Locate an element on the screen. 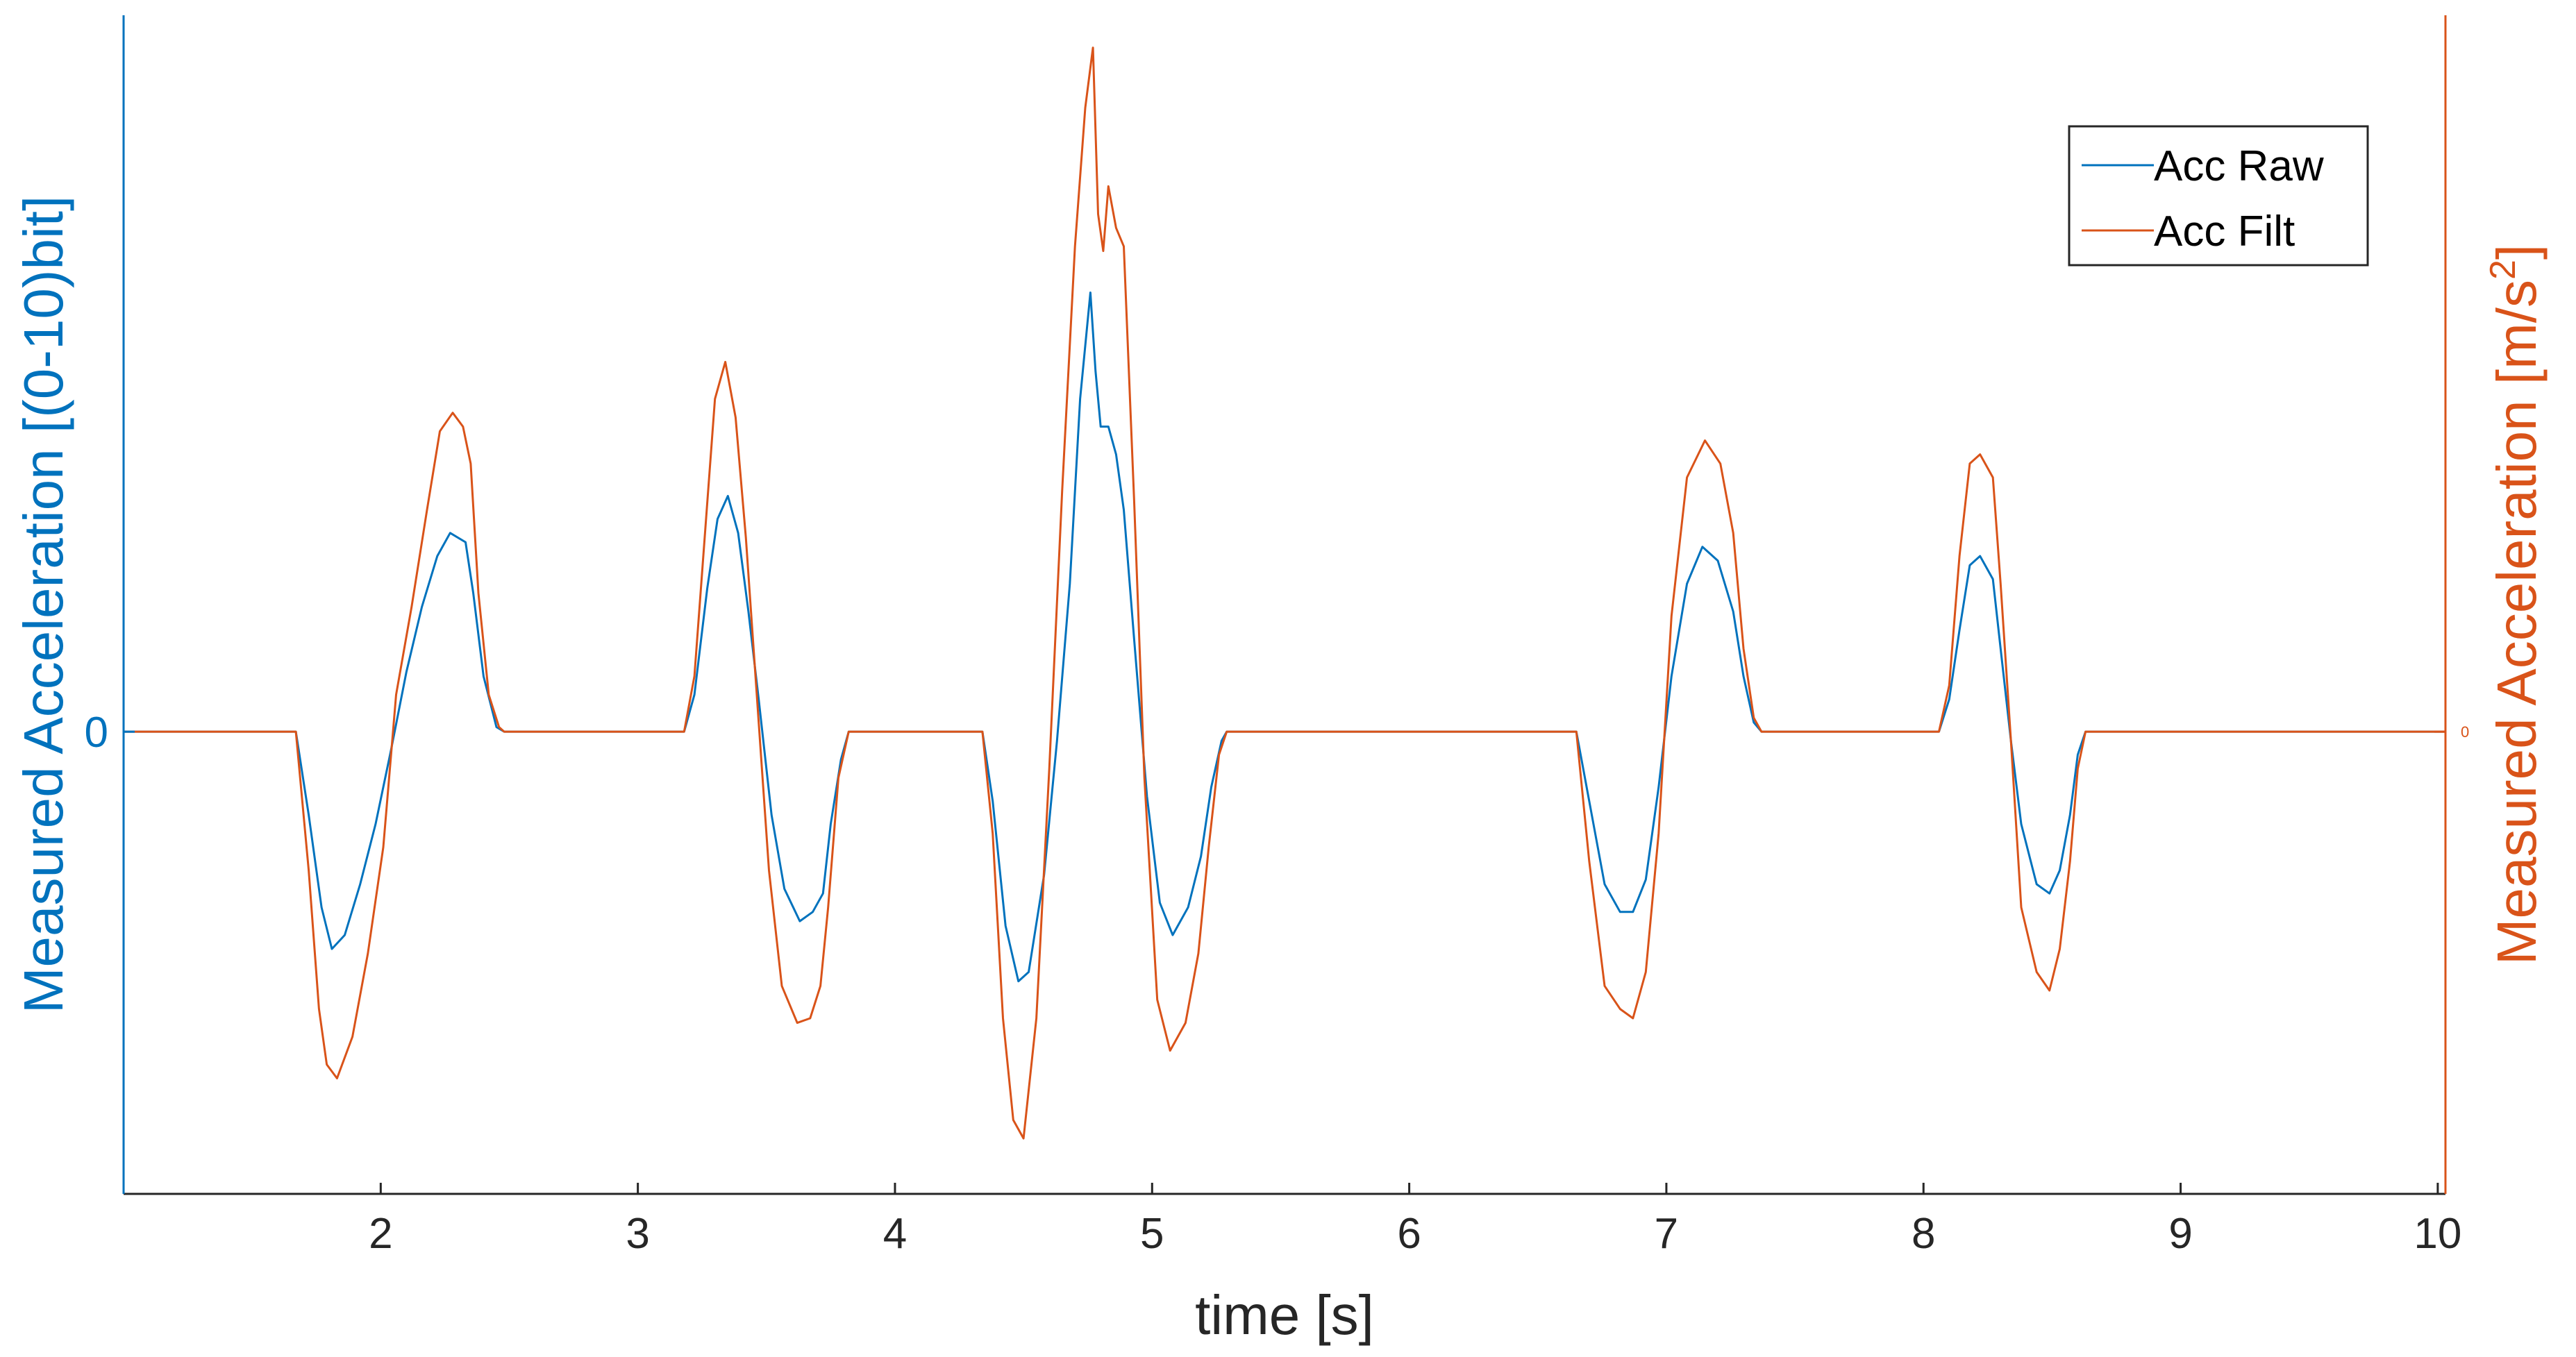  y-right-tick-label-0: 0 is located at coordinates (2465, 732).